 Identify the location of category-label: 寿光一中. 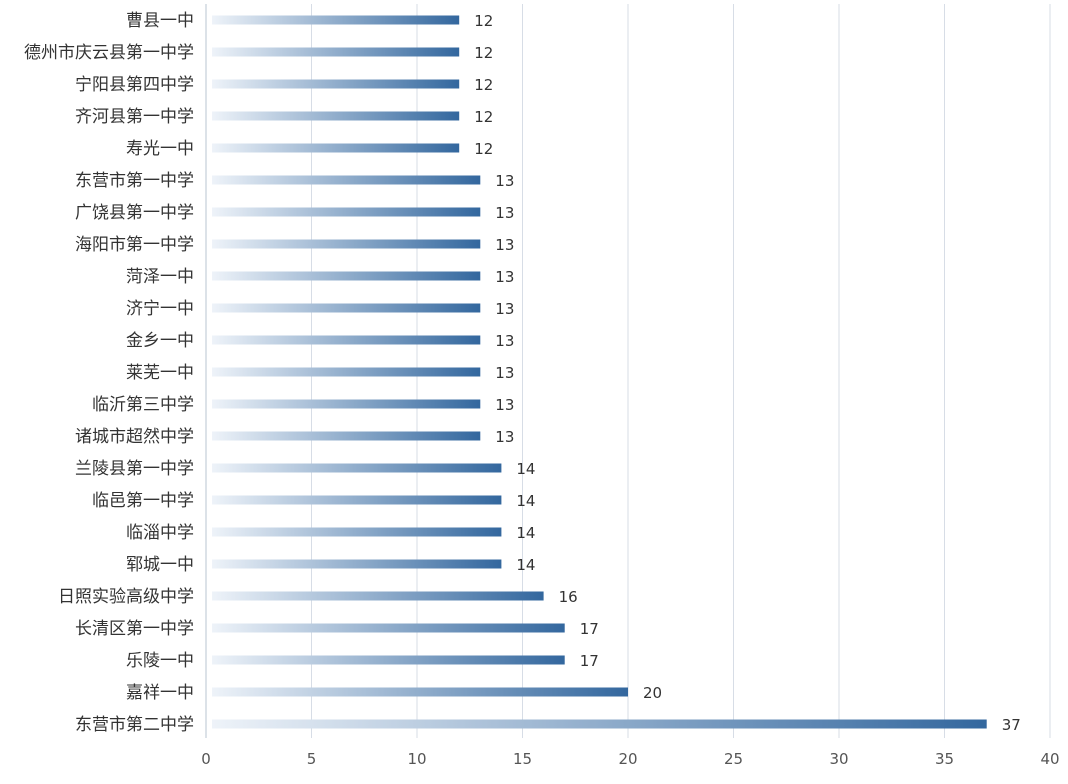
(160, 149).